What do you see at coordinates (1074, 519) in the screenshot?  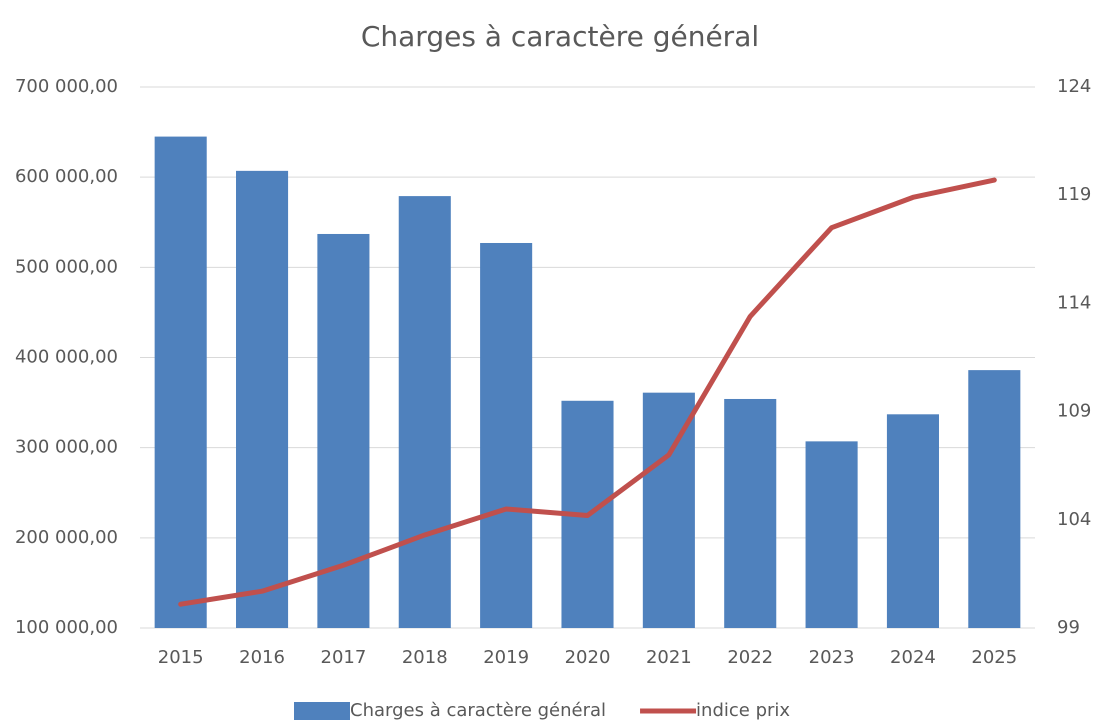 I see `y2-tick-label: 104` at bounding box center [1074, 519].